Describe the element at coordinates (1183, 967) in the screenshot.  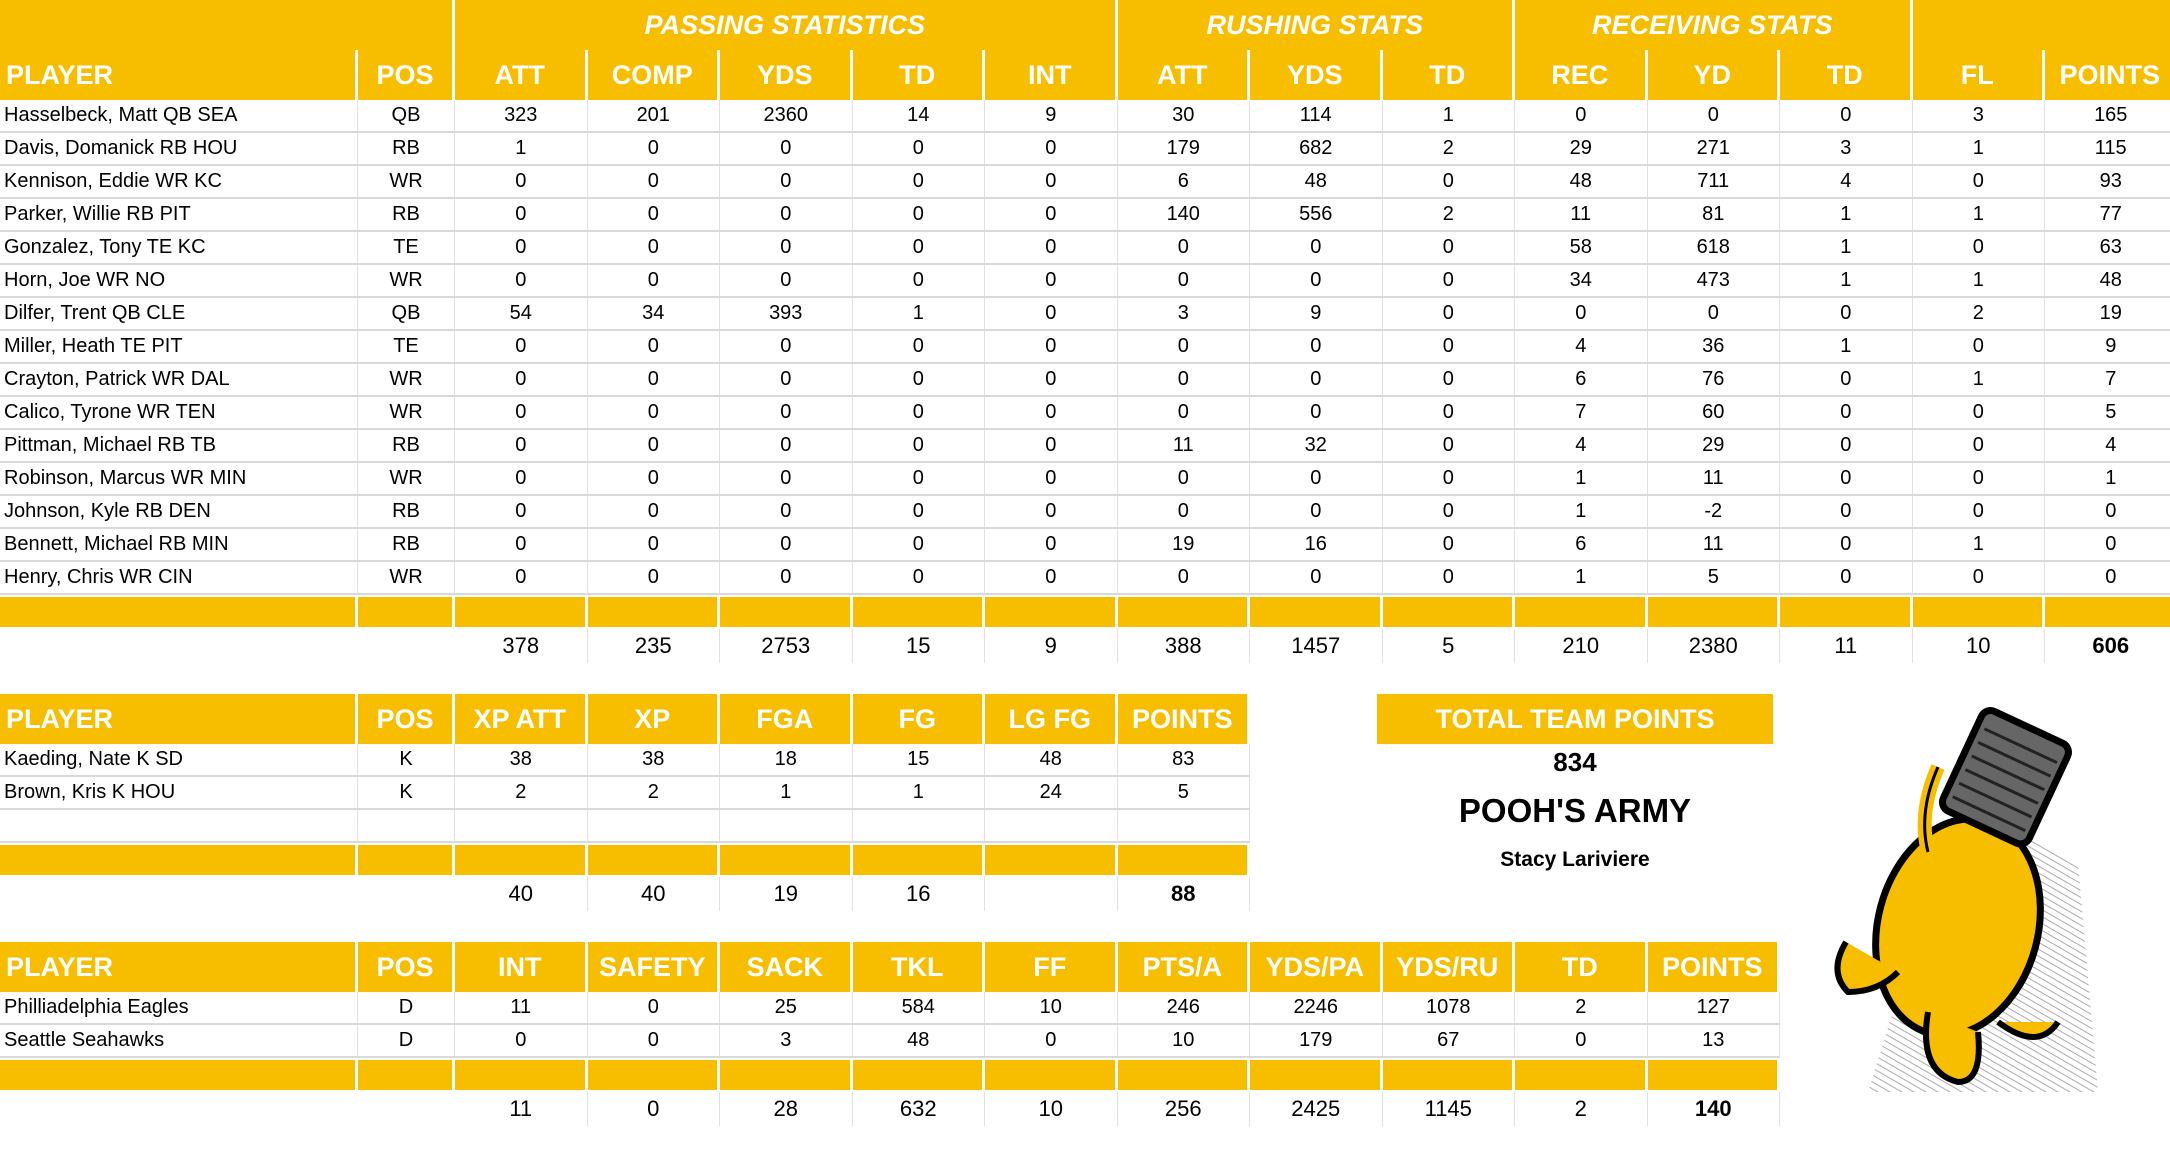
I see `column-header-pts-a: PTS/A` at that location.